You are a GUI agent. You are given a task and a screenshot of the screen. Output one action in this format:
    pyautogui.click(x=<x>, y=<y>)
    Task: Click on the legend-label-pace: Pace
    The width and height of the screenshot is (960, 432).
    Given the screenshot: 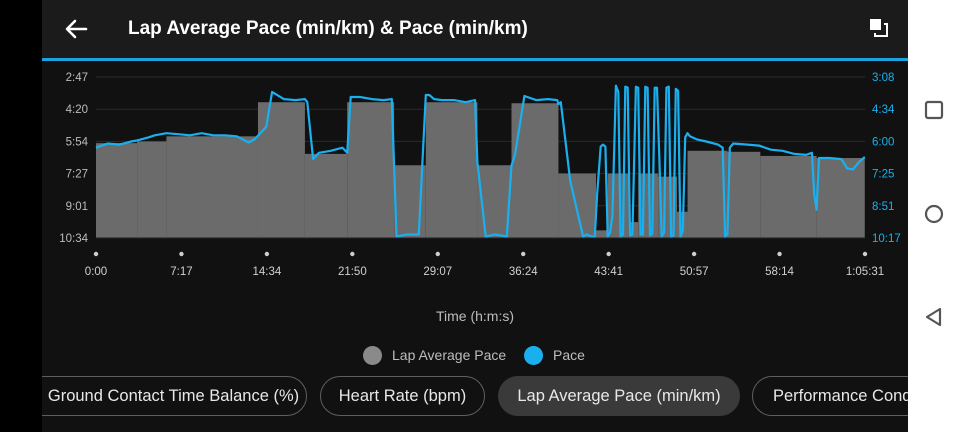 What is the action you would take?
    pyautogui.click(x=569, y=355)
    